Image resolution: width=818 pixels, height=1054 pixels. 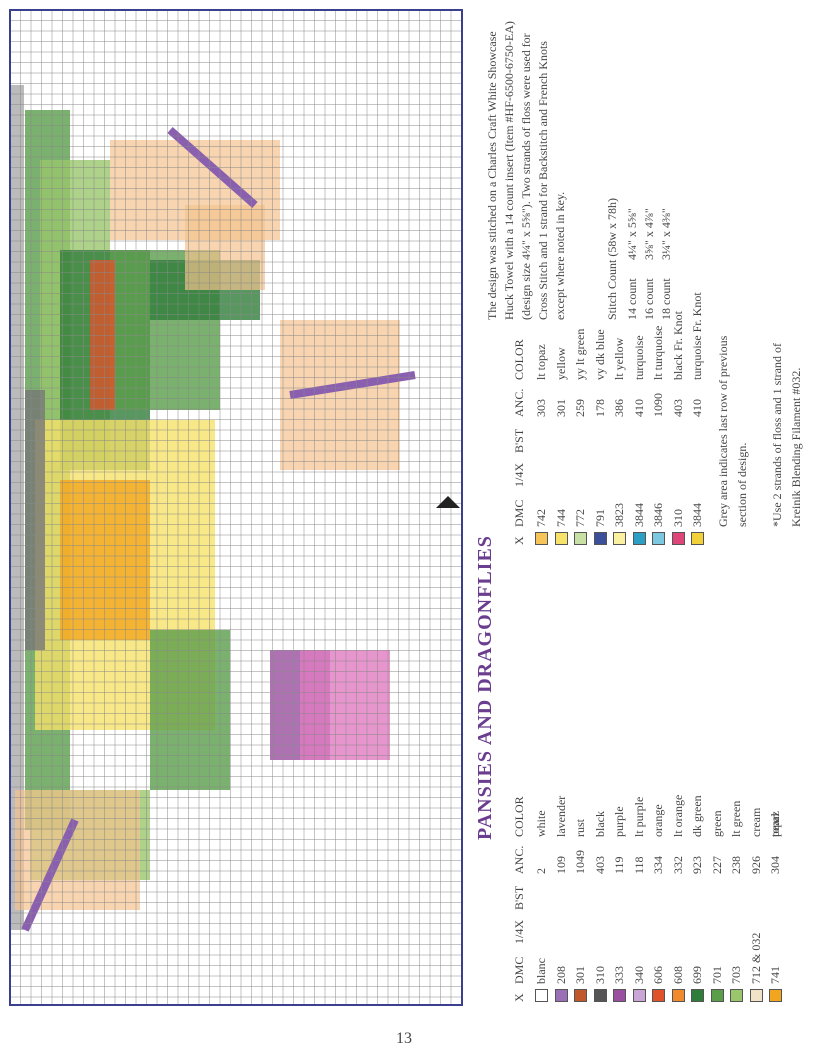 What do you see at coordinates (619, 515) in the screenshot?
I see `dmc: 3823` at bounding box center [619, 515].